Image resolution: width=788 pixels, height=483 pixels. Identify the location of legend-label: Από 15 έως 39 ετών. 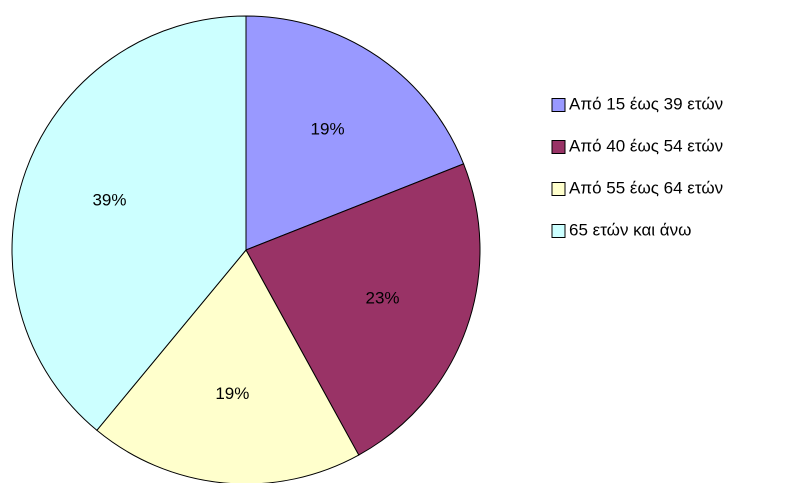
(646, 103).